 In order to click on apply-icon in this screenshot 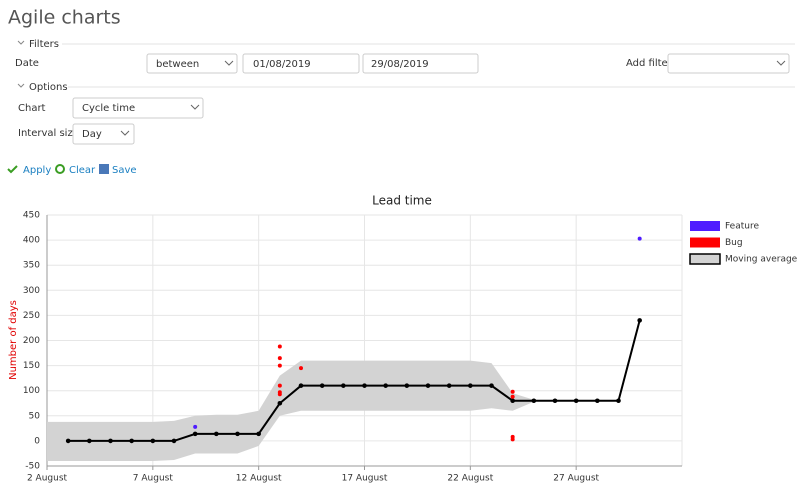, I will do `click(12, 169)`.